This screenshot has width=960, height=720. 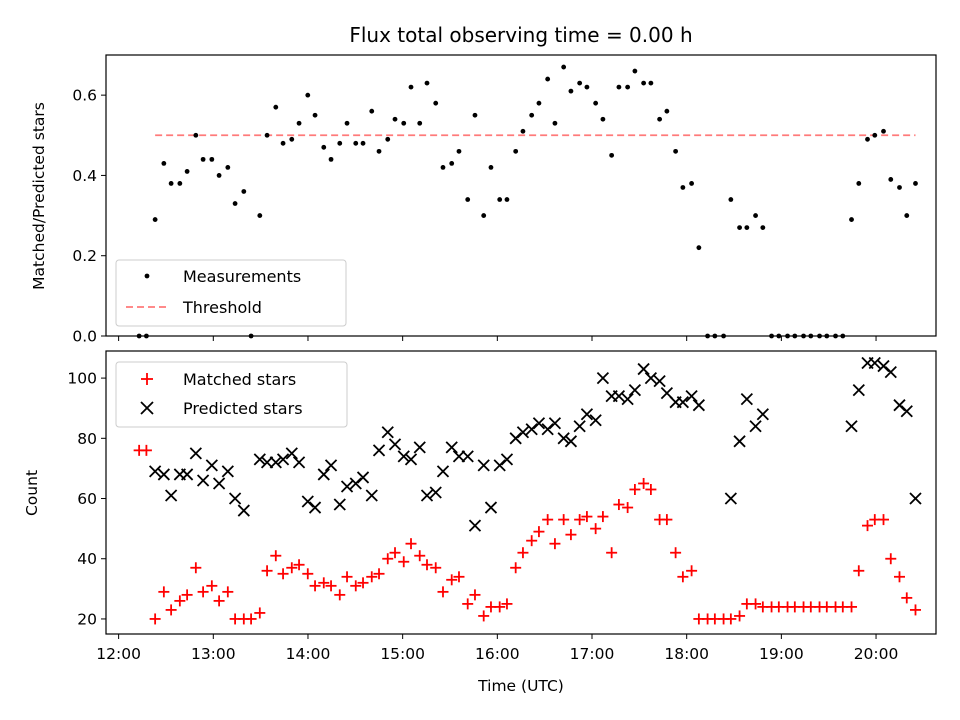 I want to click on bottom-y-tick-label-2: 60, so click(x=87, y=499).